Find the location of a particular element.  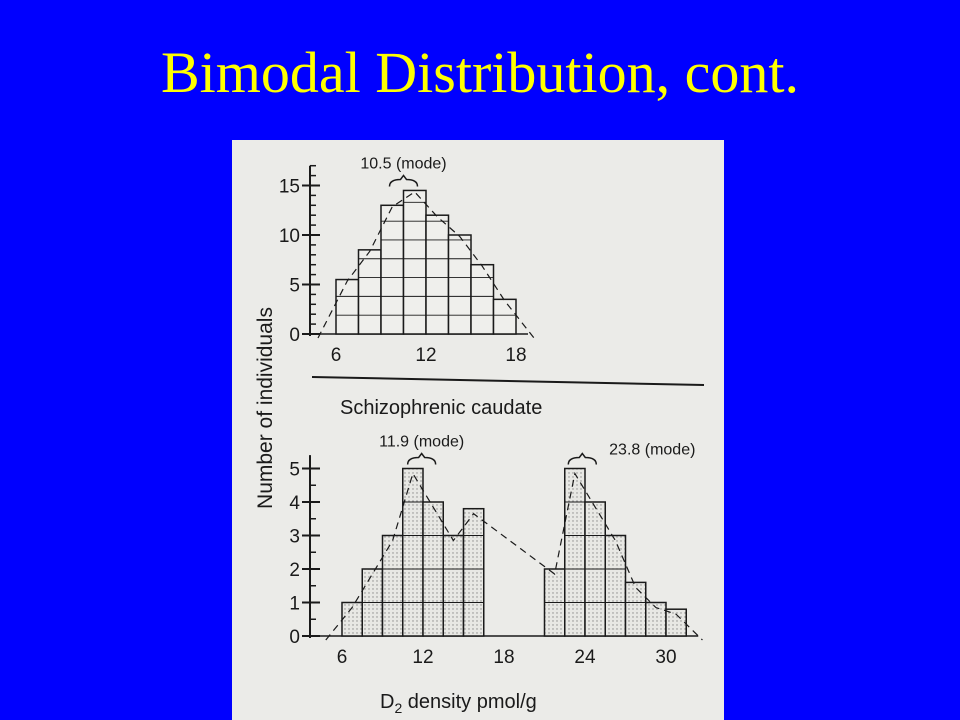

slide-title: Bimodal Distribution, cont. is located at coordinates (480, 72).